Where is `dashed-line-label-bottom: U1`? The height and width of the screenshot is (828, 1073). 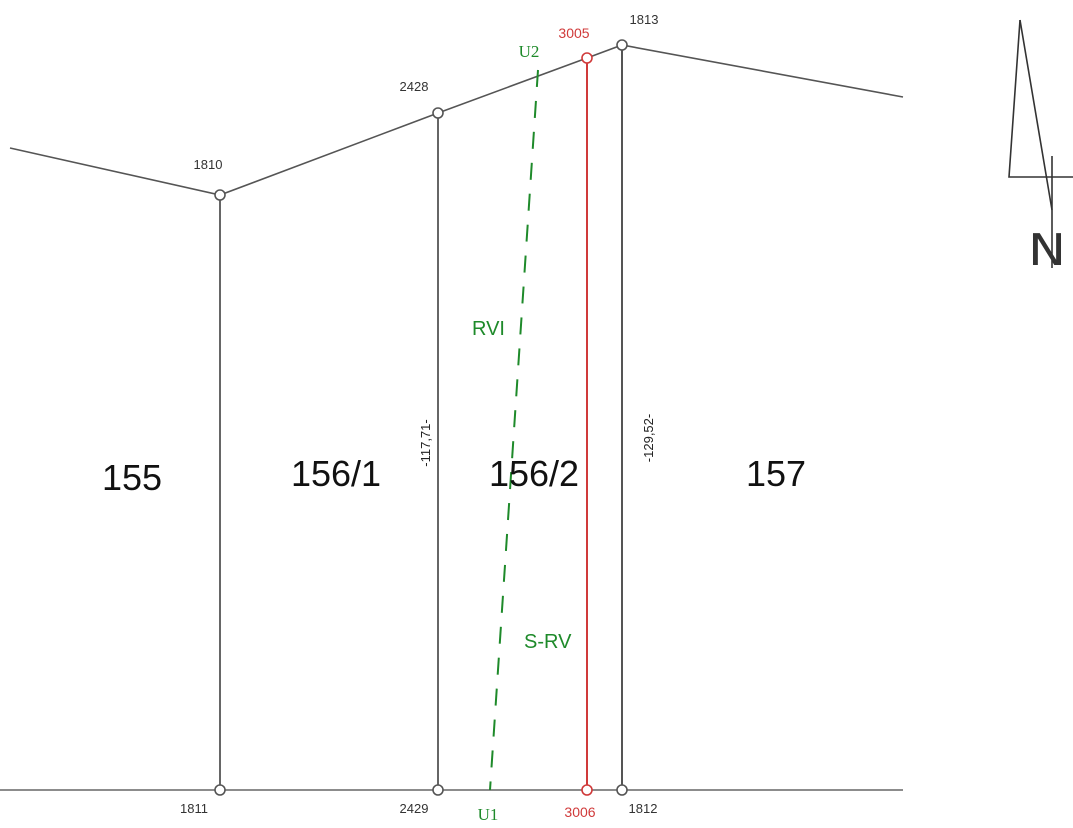
dashed-line-label-bottom: U1 is located at coordinates (488, 814).